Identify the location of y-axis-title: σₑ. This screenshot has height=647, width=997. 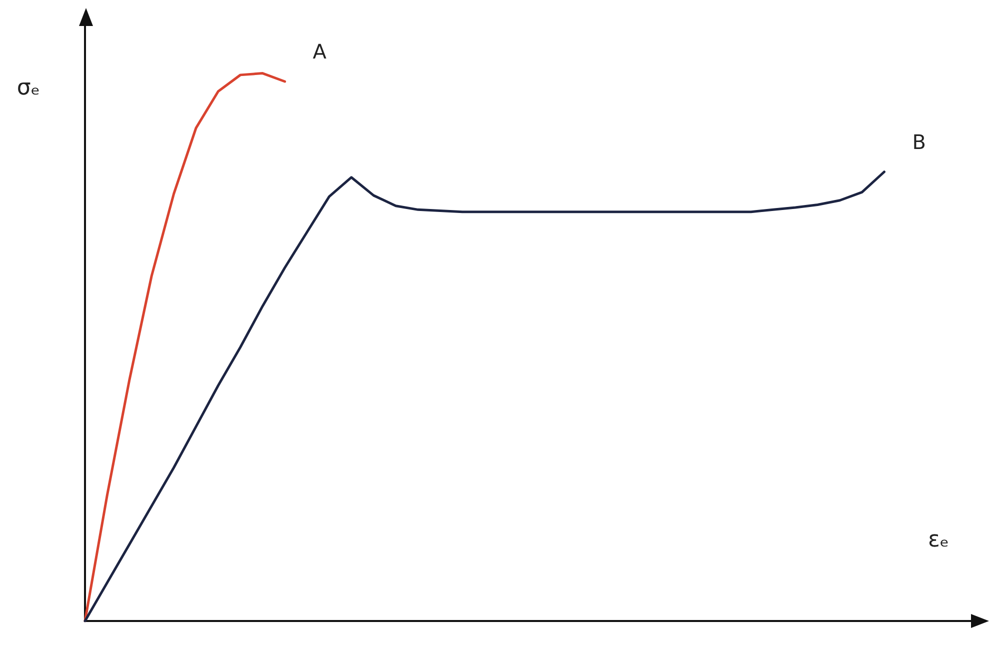
(28, 88).